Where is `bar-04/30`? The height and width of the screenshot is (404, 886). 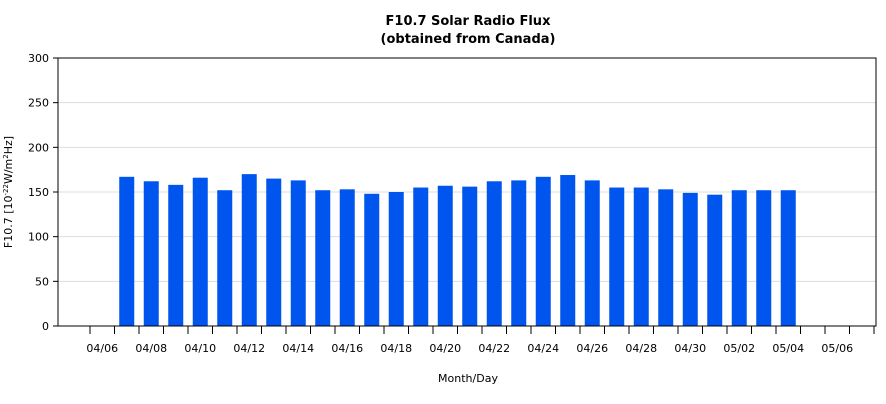 bar-04/30 is located at coordinates (690, 259).